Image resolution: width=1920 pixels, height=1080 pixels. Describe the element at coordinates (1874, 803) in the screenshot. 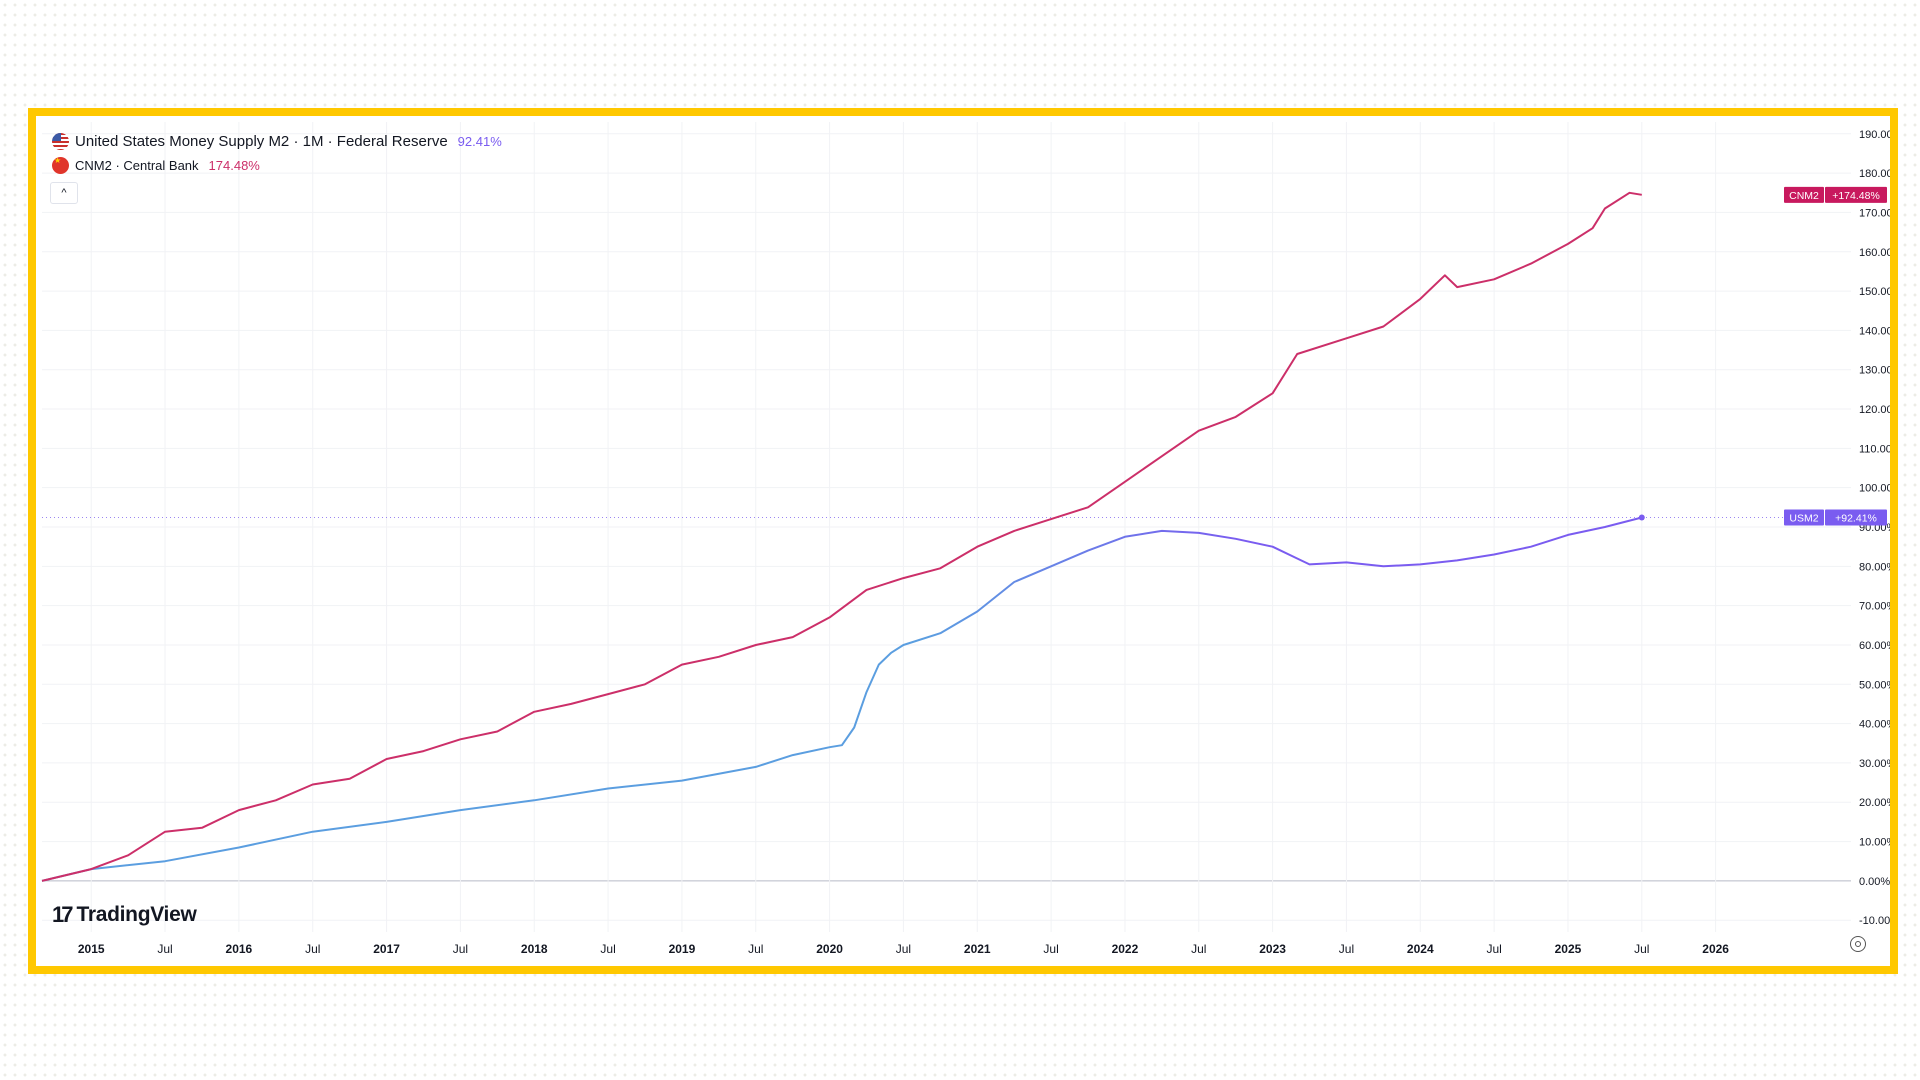

I see `y-tick-label: 20.00%` at that location.